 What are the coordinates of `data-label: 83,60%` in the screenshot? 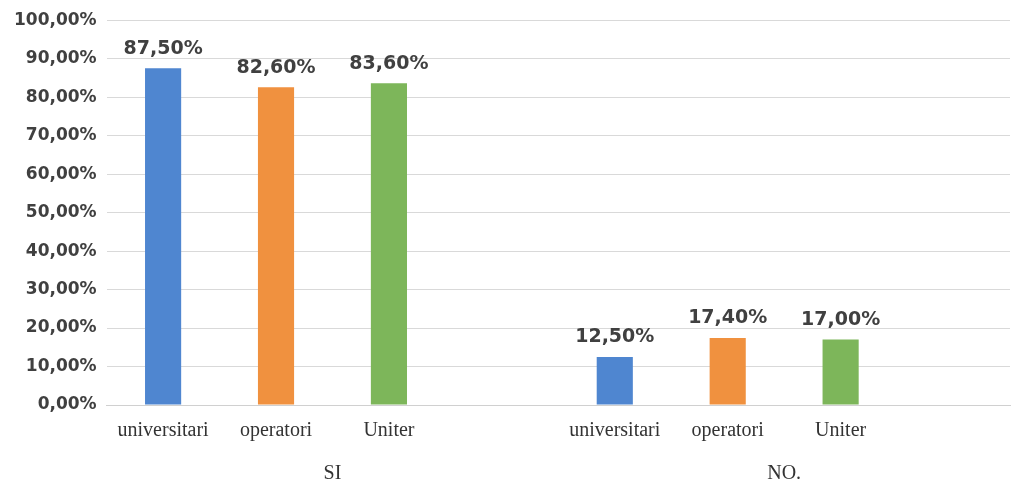 It's located at (389, 61).